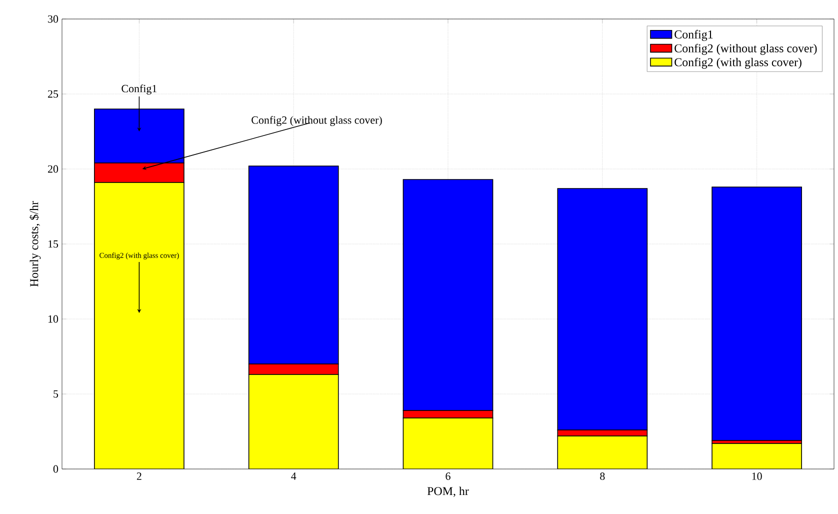 The height and width of the screenshot is (514, 838). Describe the element at coordinates (53, 19) in the screenshot. I see `y-tick-label: 30` at that location.